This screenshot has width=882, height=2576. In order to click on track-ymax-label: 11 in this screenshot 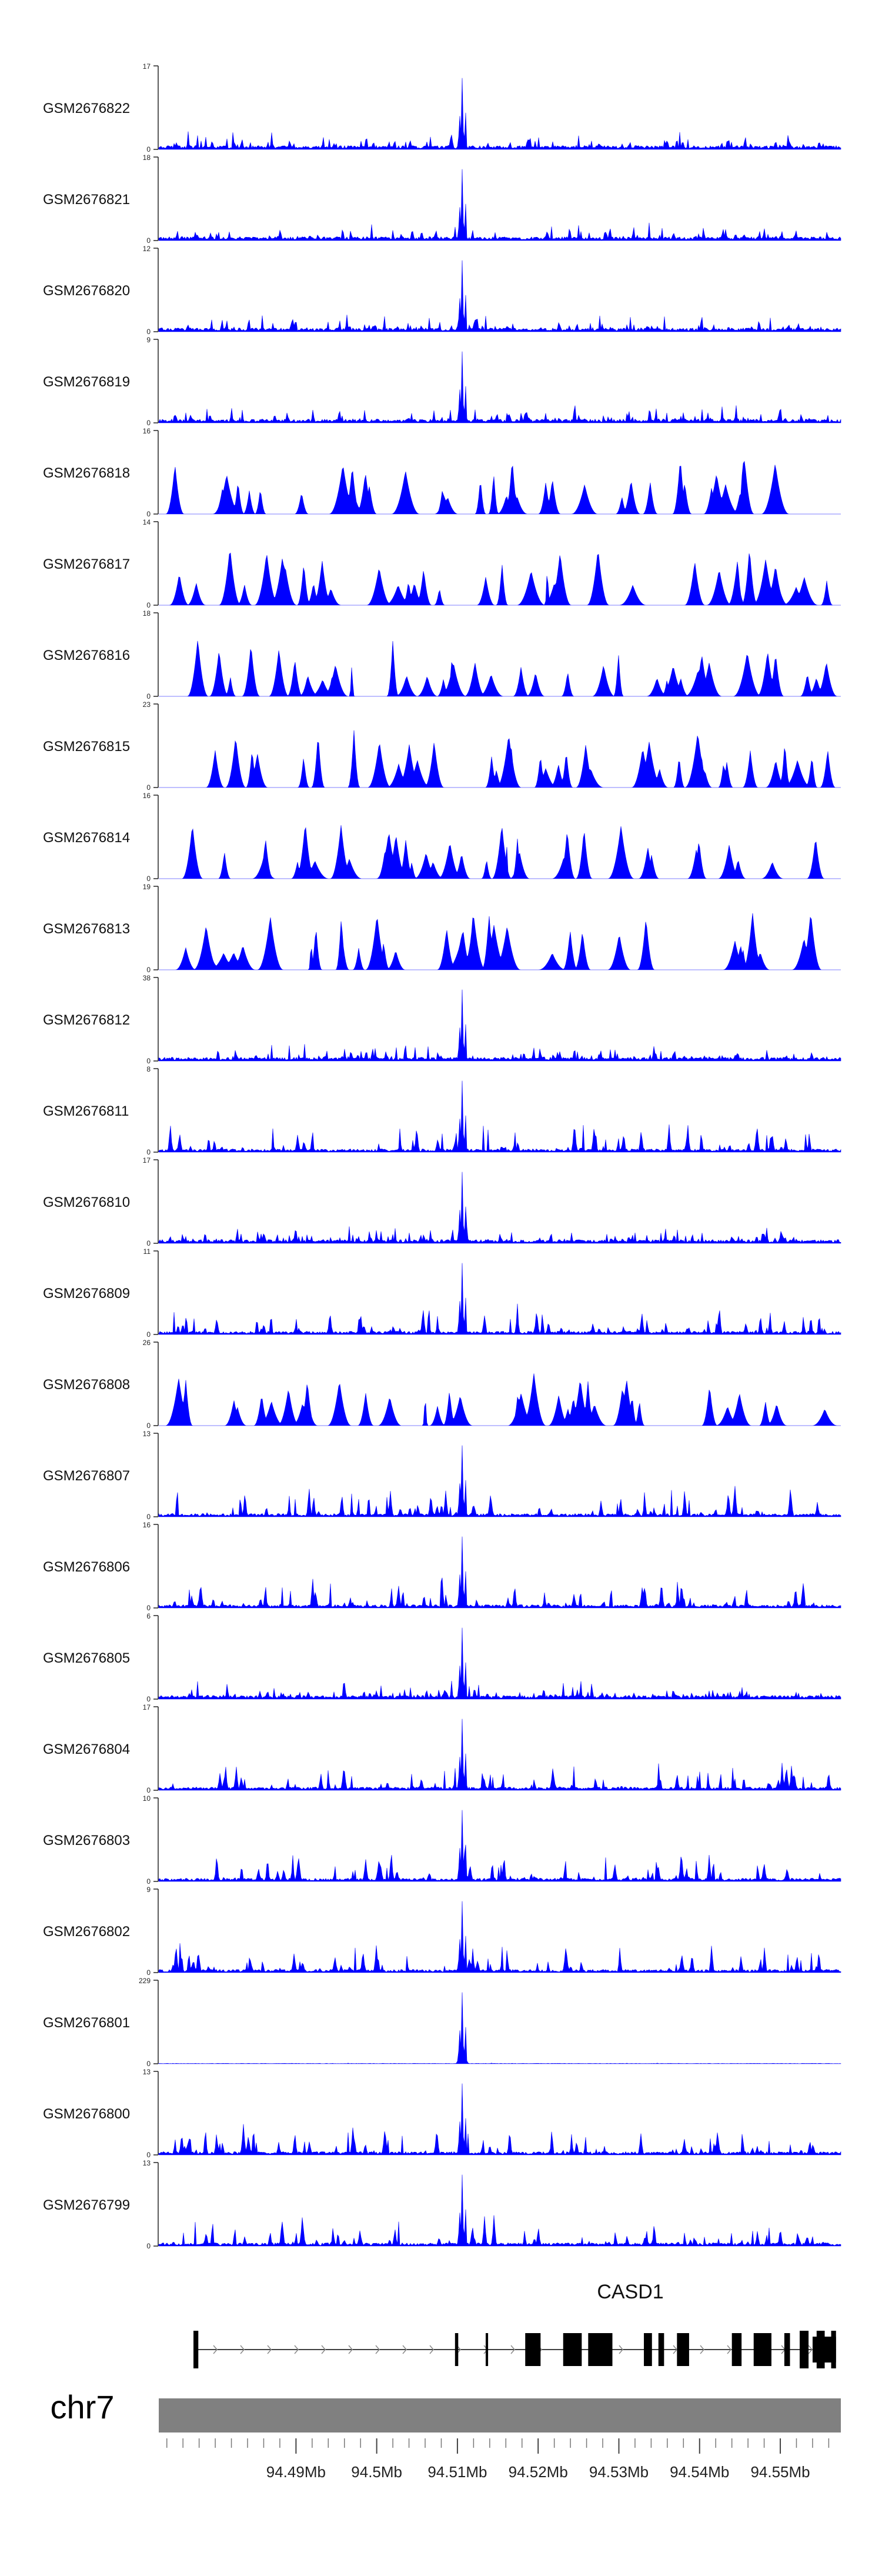, I will do `click(147, 1251)`.